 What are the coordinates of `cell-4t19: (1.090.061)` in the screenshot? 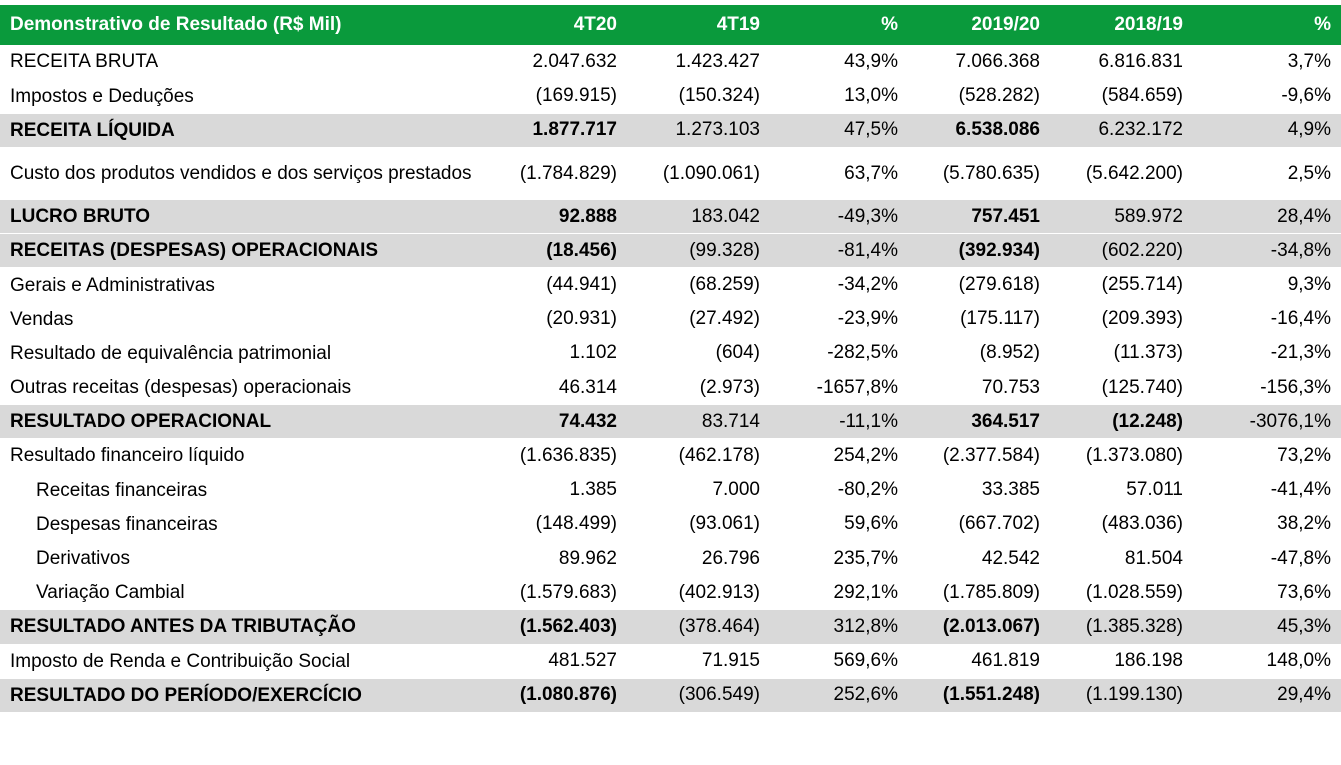 It's located at (698, 174).